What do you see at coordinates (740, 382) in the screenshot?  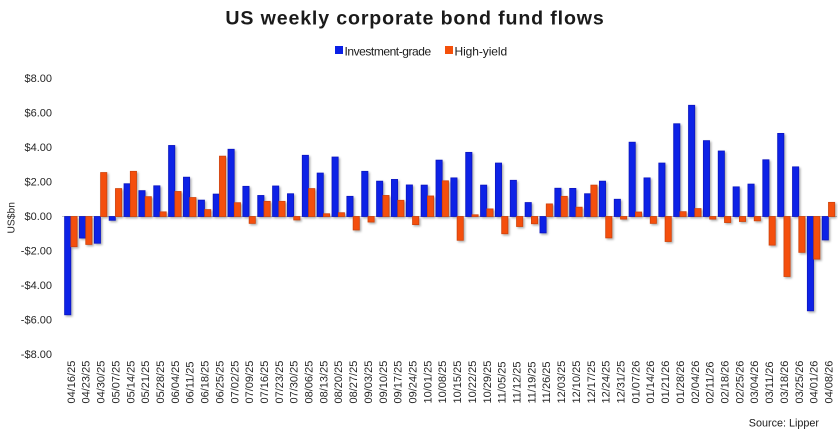 I see `svg-text: 02/25/26` at bounding box center [740, 382].